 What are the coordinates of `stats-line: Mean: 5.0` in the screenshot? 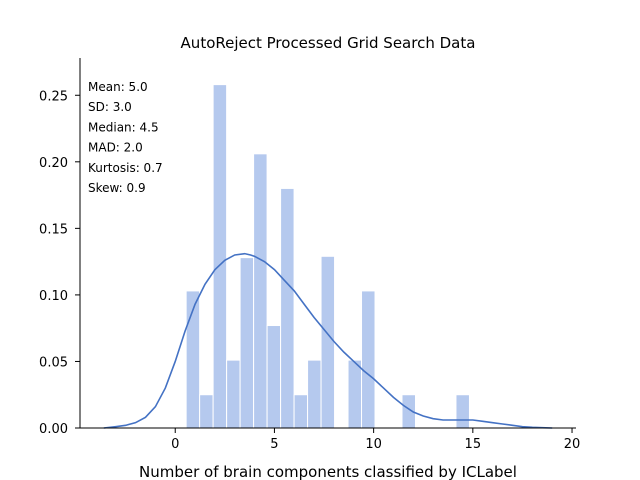 It's located at (118, 87).